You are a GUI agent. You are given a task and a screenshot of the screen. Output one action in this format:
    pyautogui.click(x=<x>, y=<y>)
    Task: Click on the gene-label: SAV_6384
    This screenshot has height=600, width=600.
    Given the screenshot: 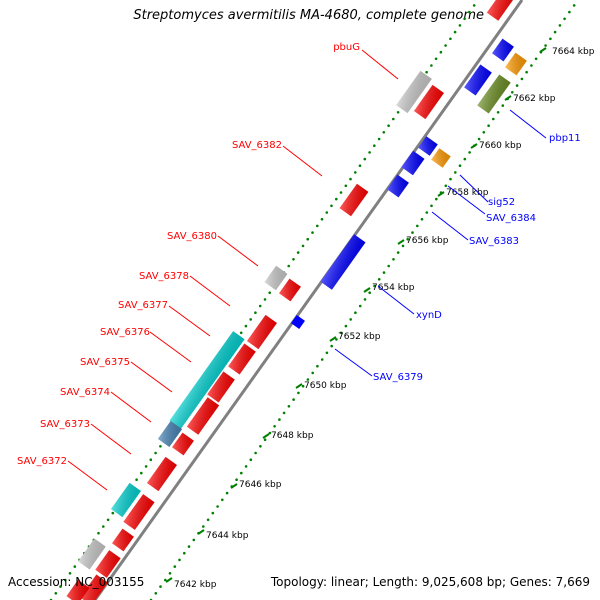 What is the action you would take?
    pyautogui.click(x=511, y=218)
    